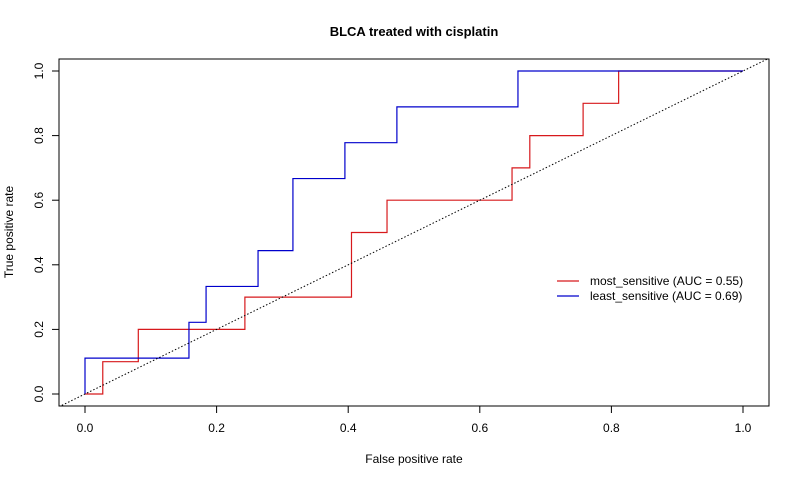 Image resolution: width=800 pixels, height=480 pixels. What do you see at coordinates (348, 428) in the screenshot?
I see `x-tick-label: 0.4` at bounding box center [348, 428].